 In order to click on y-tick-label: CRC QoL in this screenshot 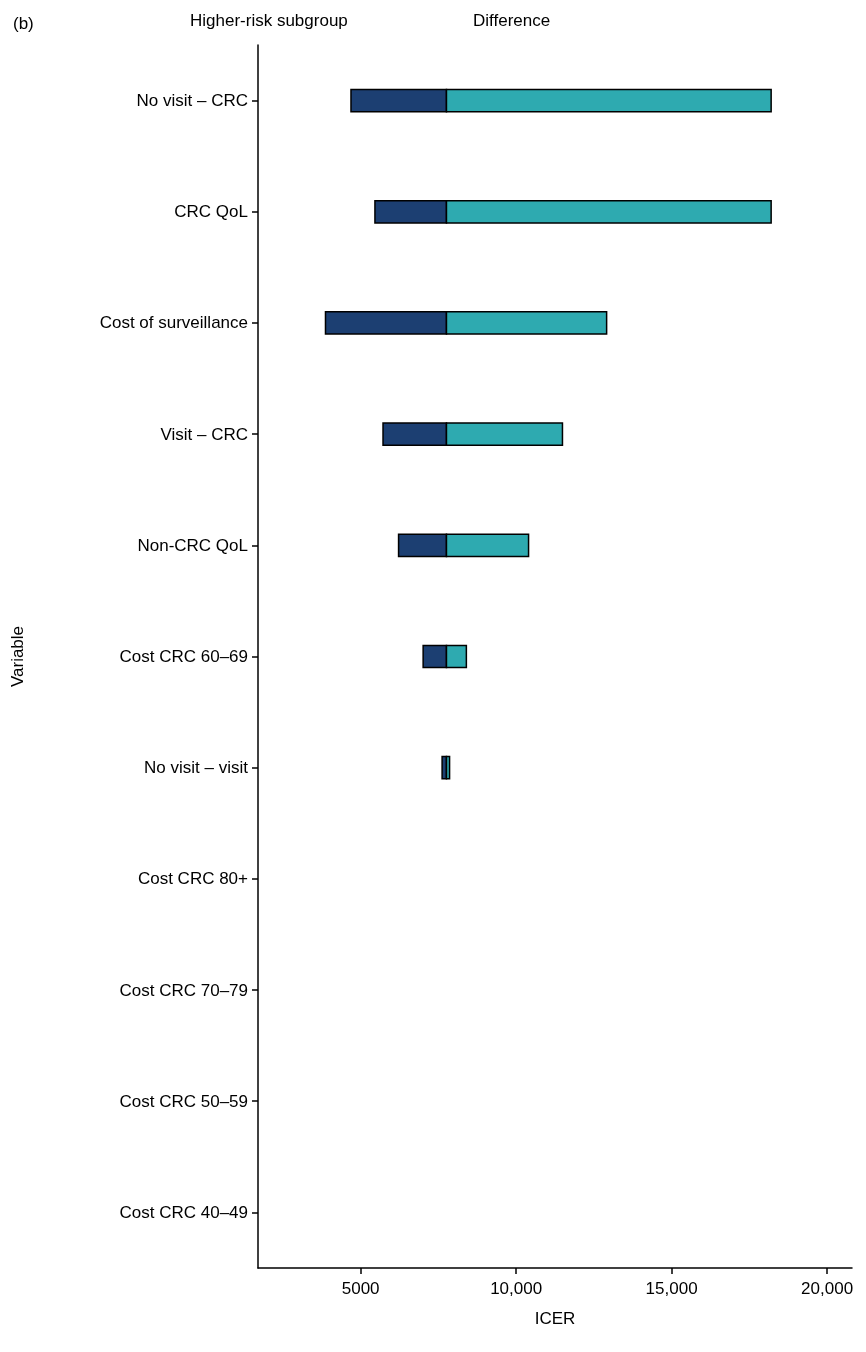, I will do `click(211, 212)`.